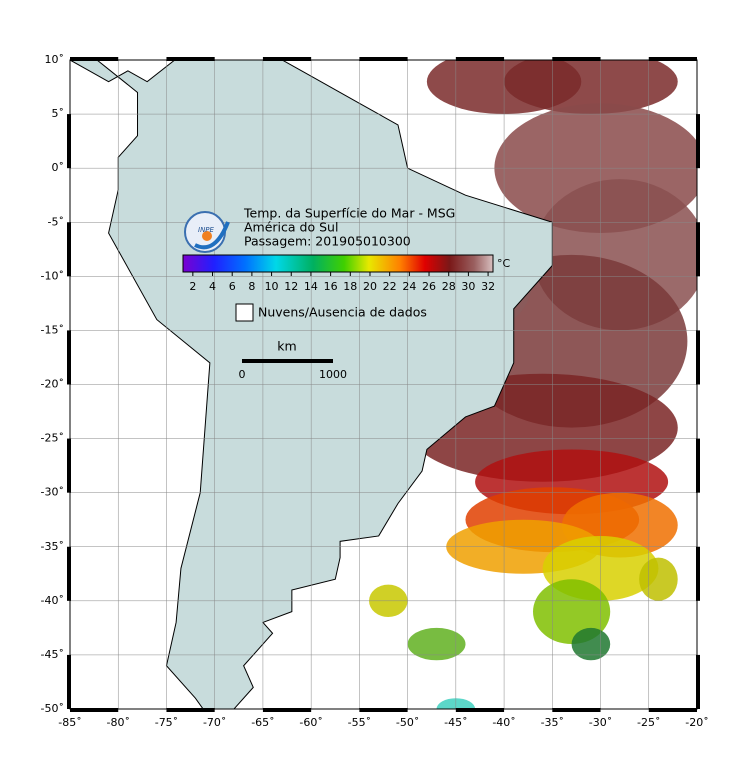 This screenshot has width=741, height=781. Describe the element at coordinates (117, 722) in the screenshot. I see `lon-label: -80˚` at that location.